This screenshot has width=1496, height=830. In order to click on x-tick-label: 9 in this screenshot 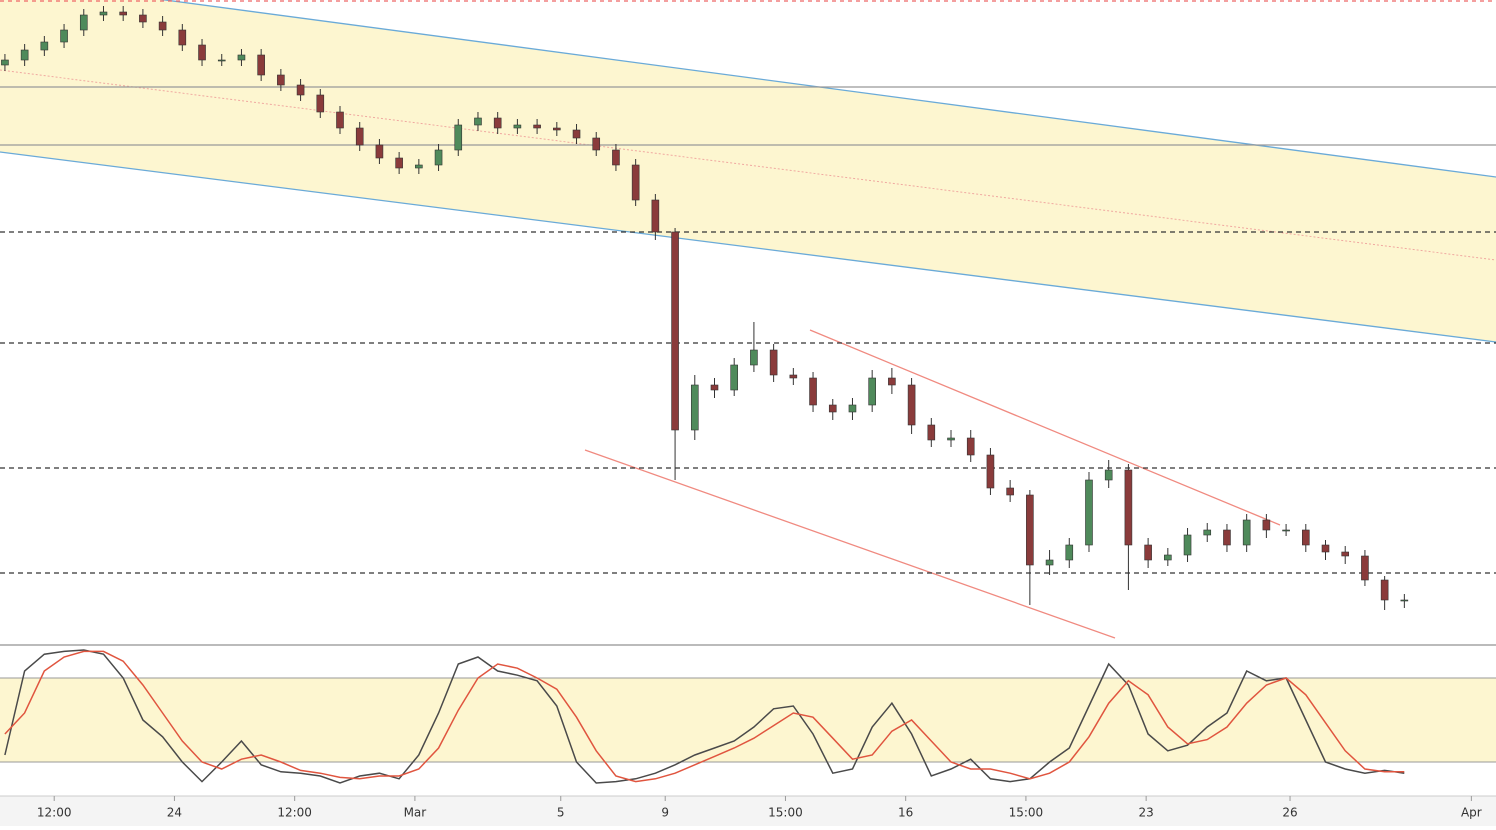, I will do `click(665, 813)`.